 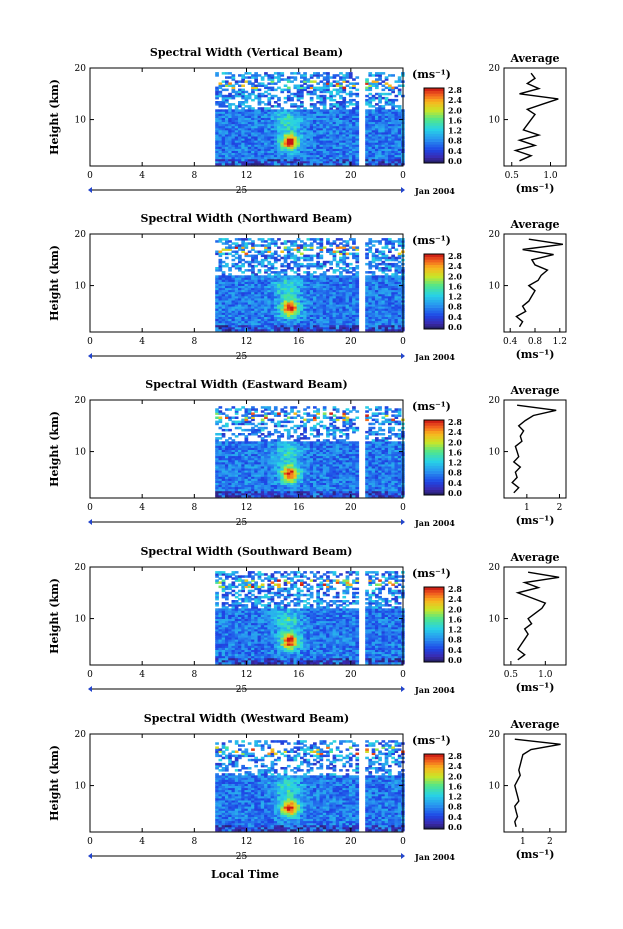 I want to click on colorbar-tick-label: 2.8, so click(x=455, y=756).